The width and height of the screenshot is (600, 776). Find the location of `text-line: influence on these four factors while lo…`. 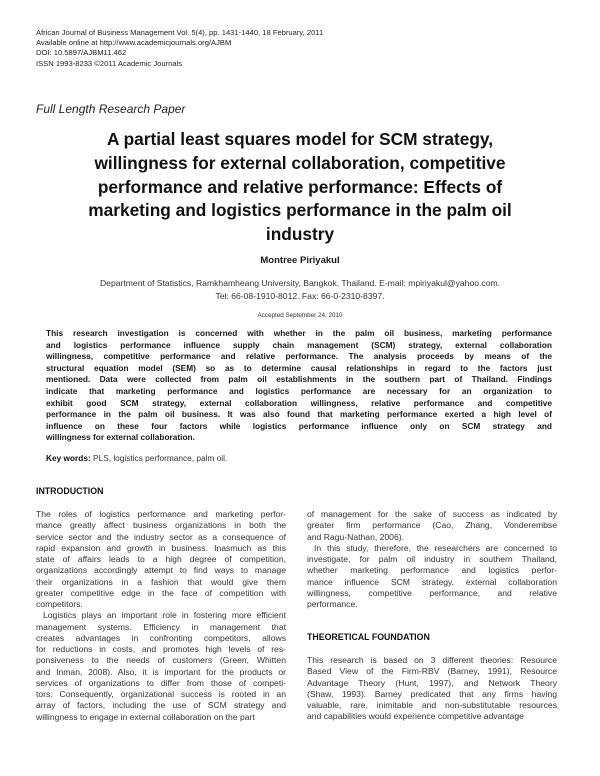

text-line: influence on these four factors while lo… is located at coordinates (299, 425).